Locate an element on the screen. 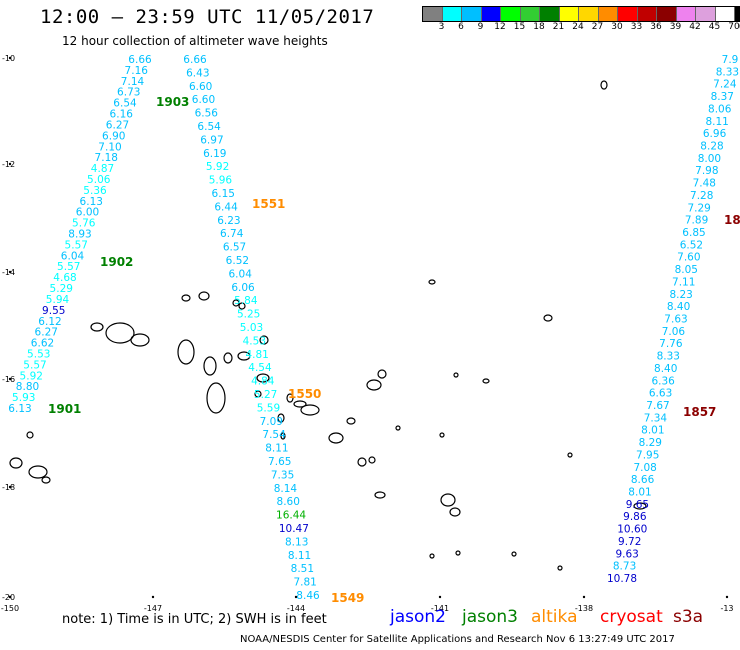 The height and width of the screenshot is (650, 740). wave-height-value: 6.60 is located at coordinates (200, 87).